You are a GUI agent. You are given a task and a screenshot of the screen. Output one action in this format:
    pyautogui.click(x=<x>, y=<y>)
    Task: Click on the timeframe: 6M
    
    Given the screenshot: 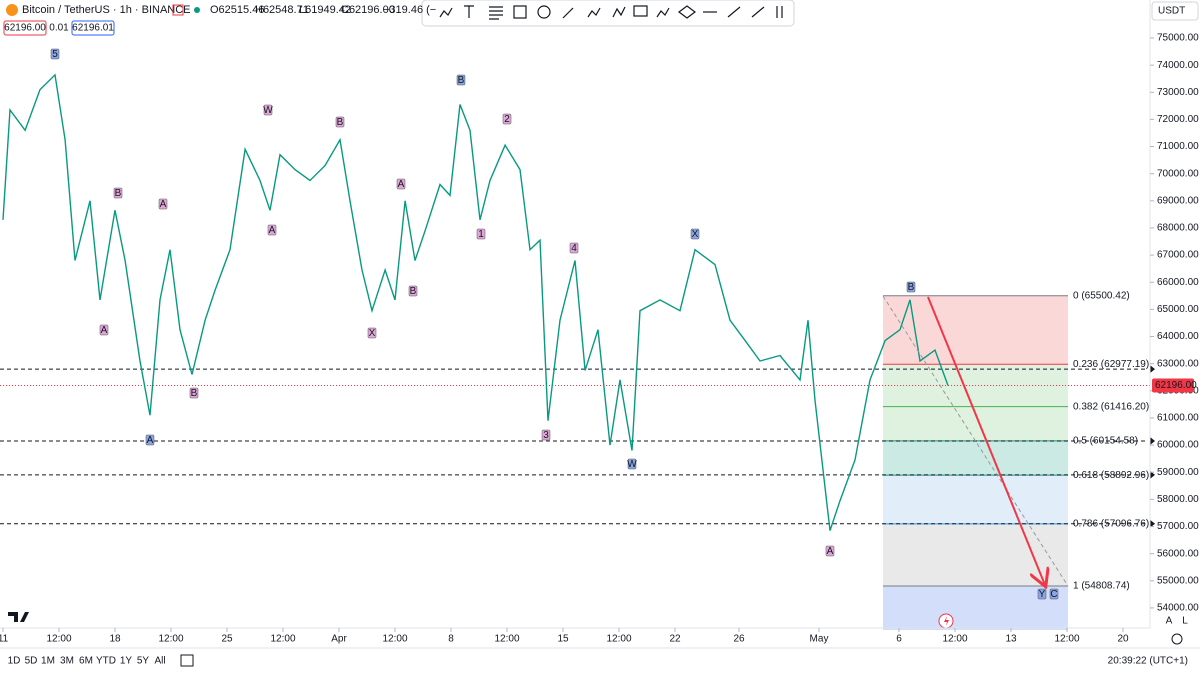 What is the action you would take?
    pyautogui.click(x=86, y=661)
    